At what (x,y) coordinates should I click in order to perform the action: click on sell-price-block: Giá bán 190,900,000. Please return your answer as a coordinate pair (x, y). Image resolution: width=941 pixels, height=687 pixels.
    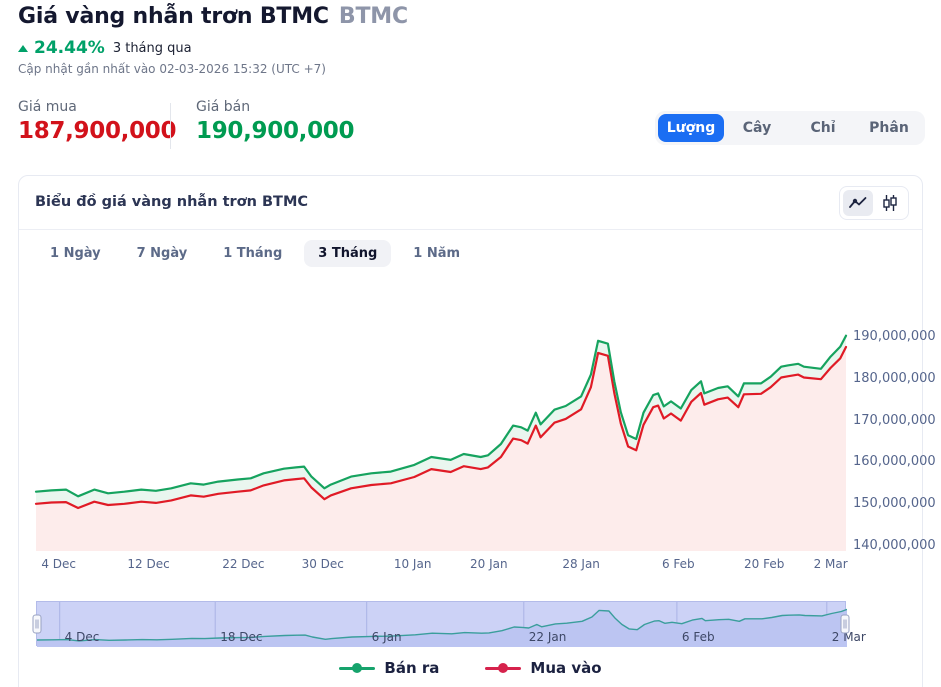
    Looking at the image, I should click on (275, 121).